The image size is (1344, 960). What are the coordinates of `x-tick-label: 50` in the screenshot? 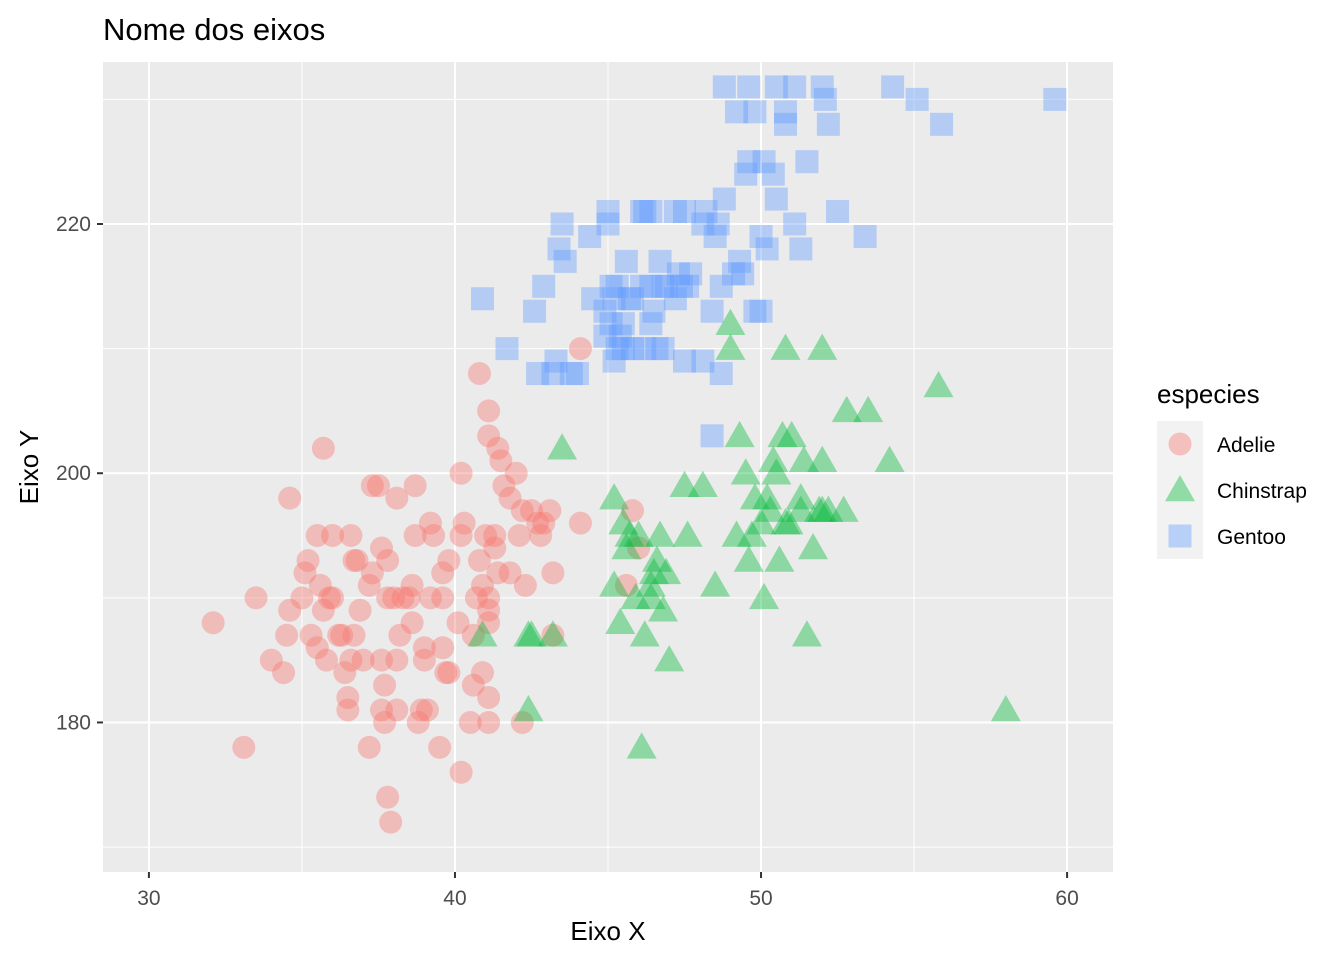 It's located at (760, 898).